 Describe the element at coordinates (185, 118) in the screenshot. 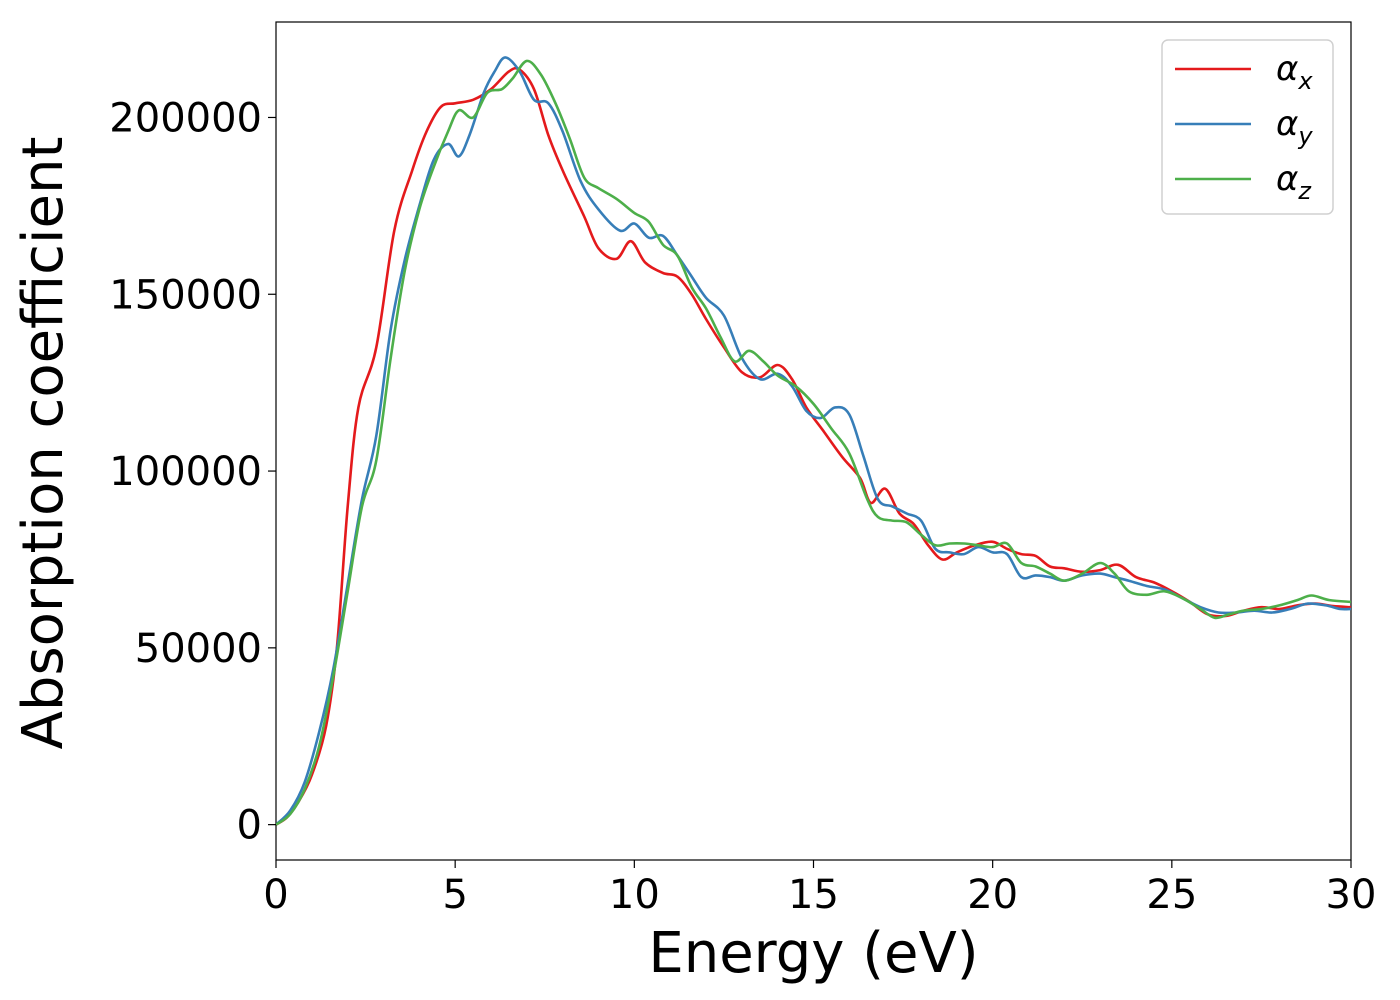

I see `y-tick-label: 200000` at that location.